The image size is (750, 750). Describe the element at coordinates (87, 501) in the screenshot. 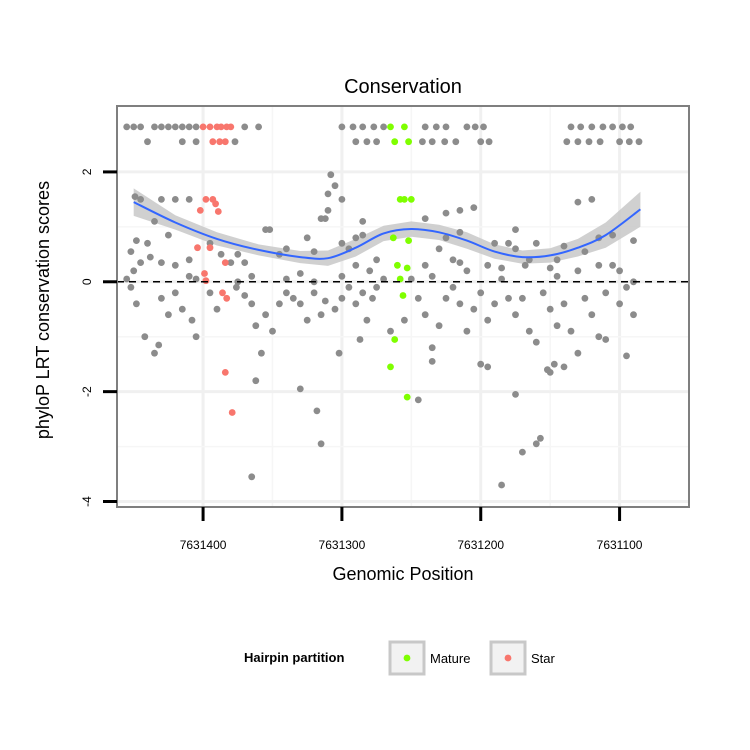

I see `y-tick-label: -4` at that location.